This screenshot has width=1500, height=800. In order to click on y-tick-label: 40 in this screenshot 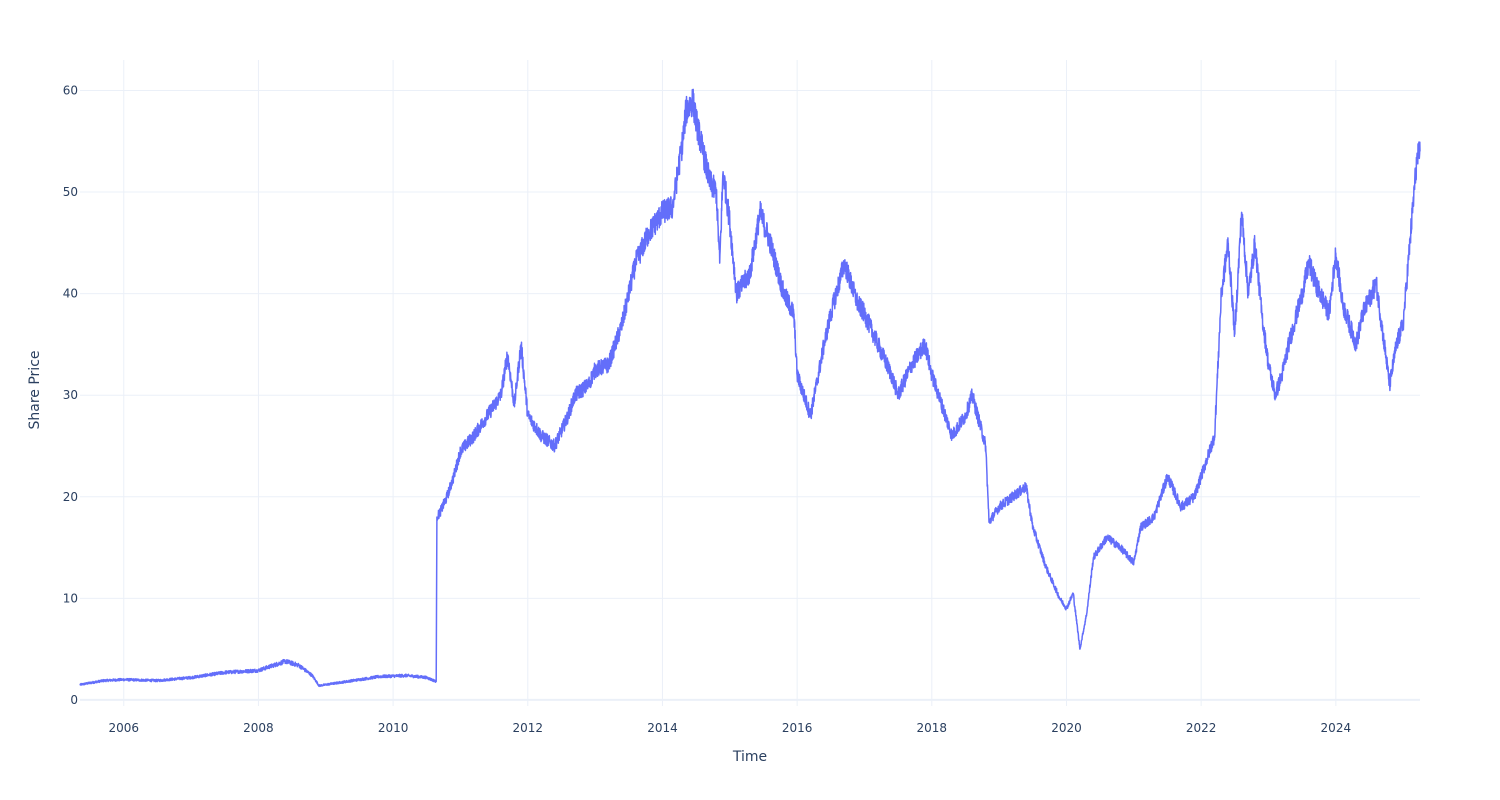, I will do `click(70, 294)`.